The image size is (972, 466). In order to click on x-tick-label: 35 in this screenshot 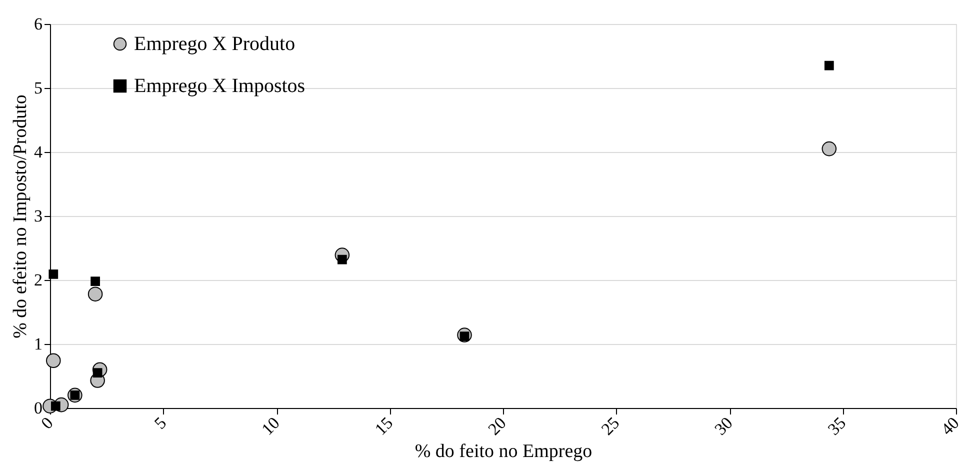, I will do `click(837, 426)`.